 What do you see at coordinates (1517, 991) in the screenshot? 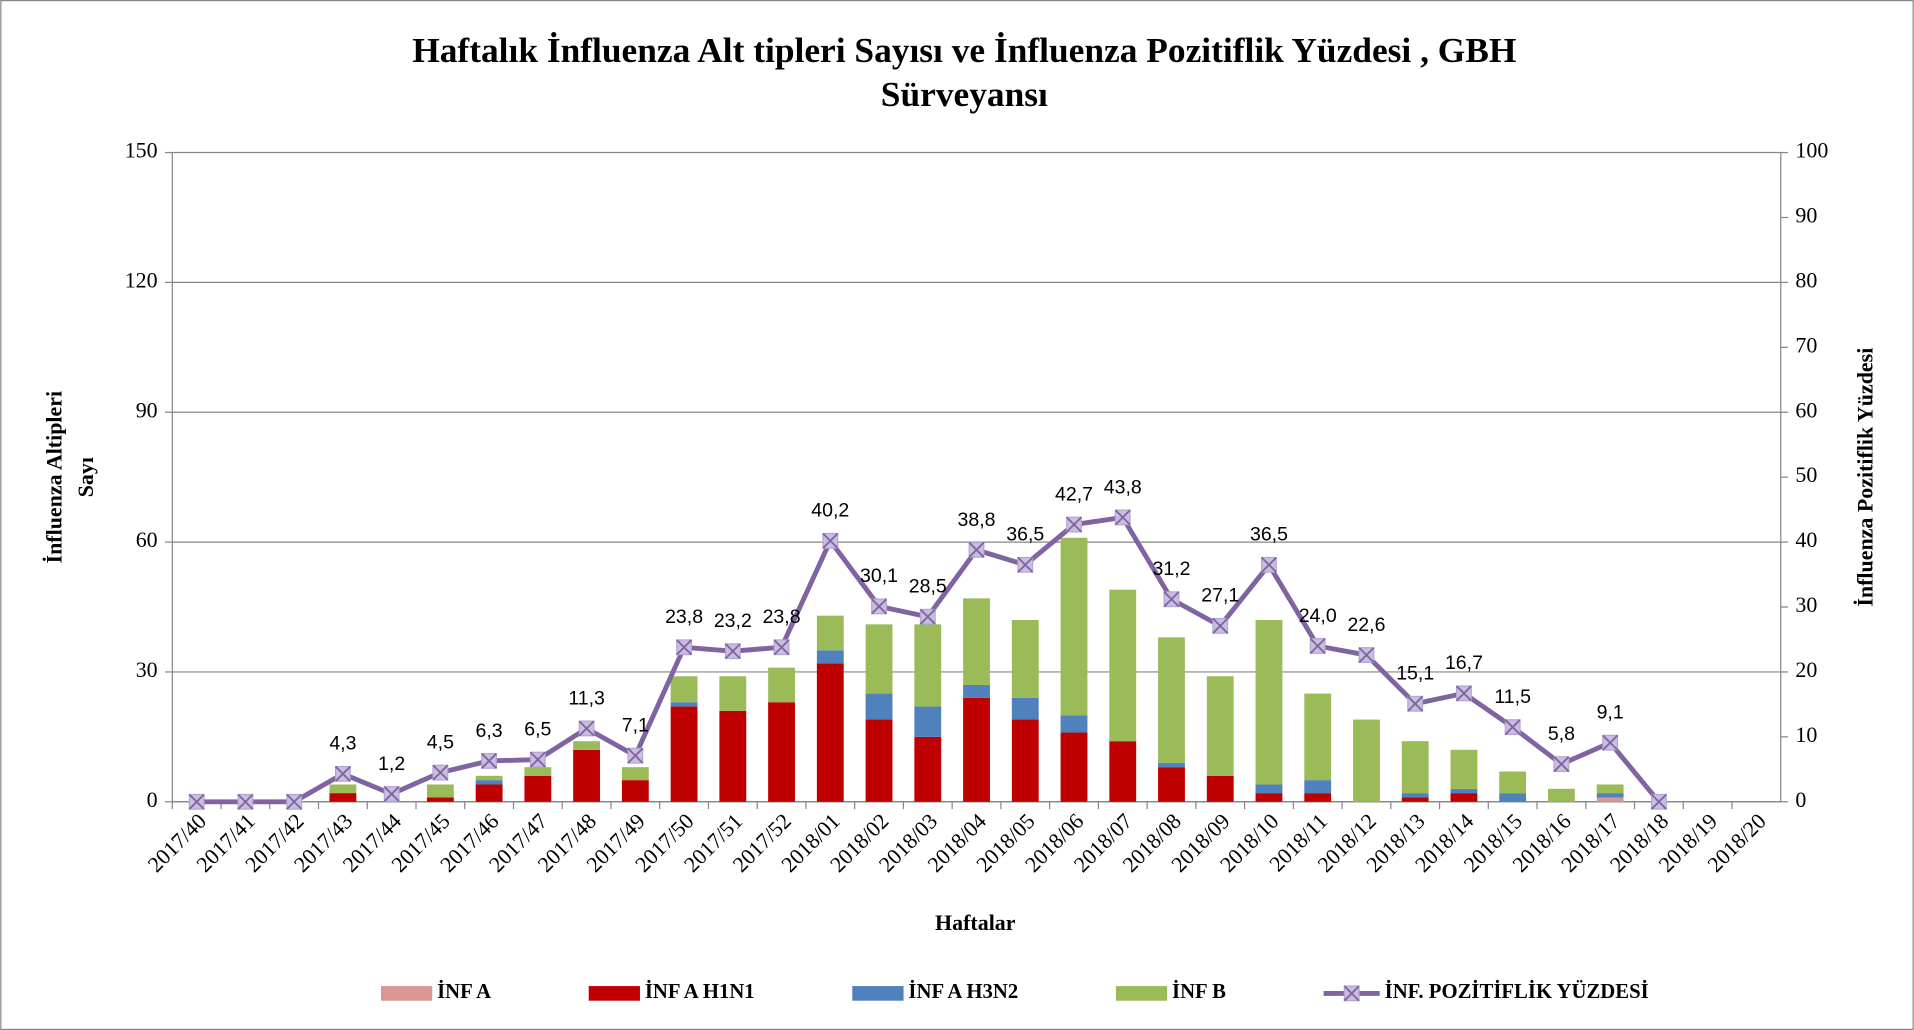
I see `legend-label: İNF. POZİTİFLİK YÜZDESİ` at bounding box center [1517, 991].